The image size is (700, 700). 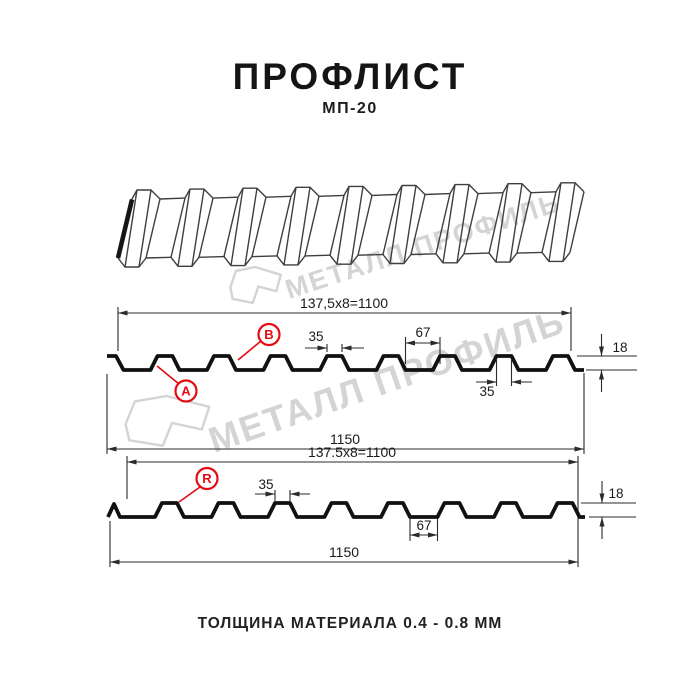 I want to click on svg-text: B, so click(x=268, y=334).